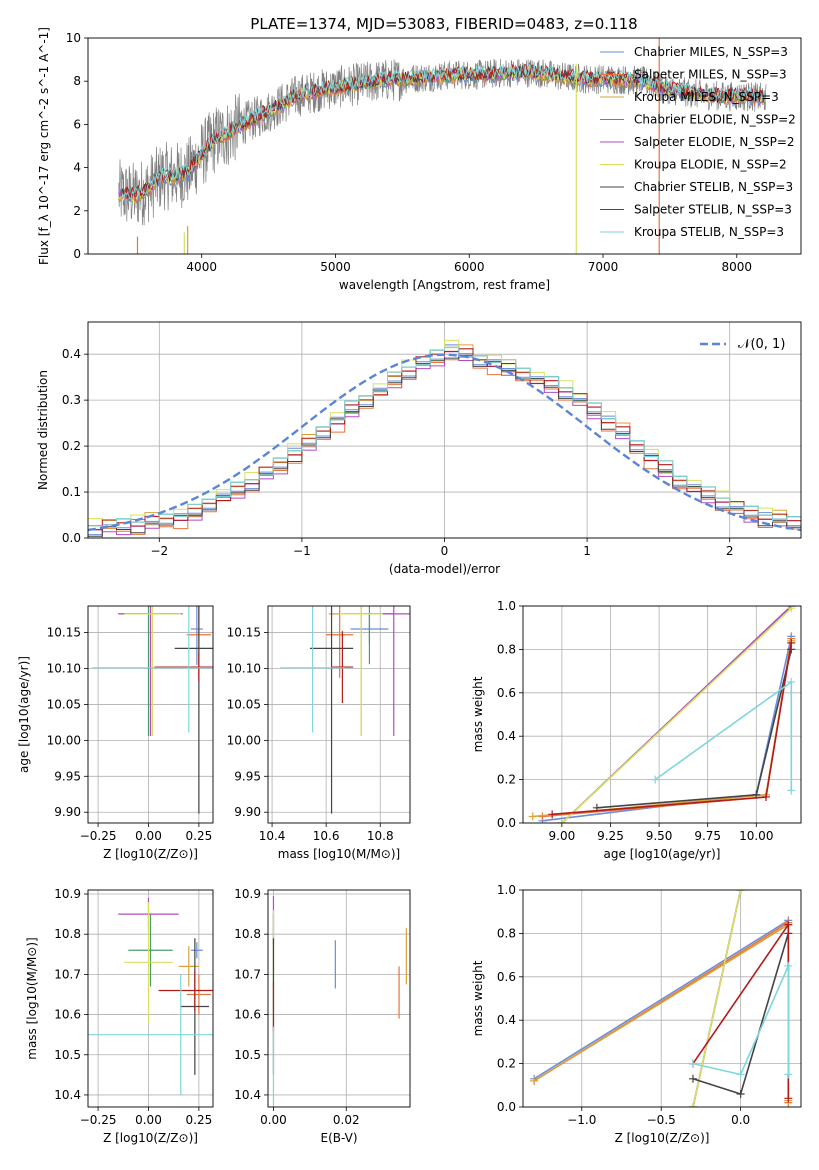 This screenshot has width=819, height=1170. Describe the element at coordinates (659, 836) in the screenshot. I see `x-tick-label: 9.50` at that location.